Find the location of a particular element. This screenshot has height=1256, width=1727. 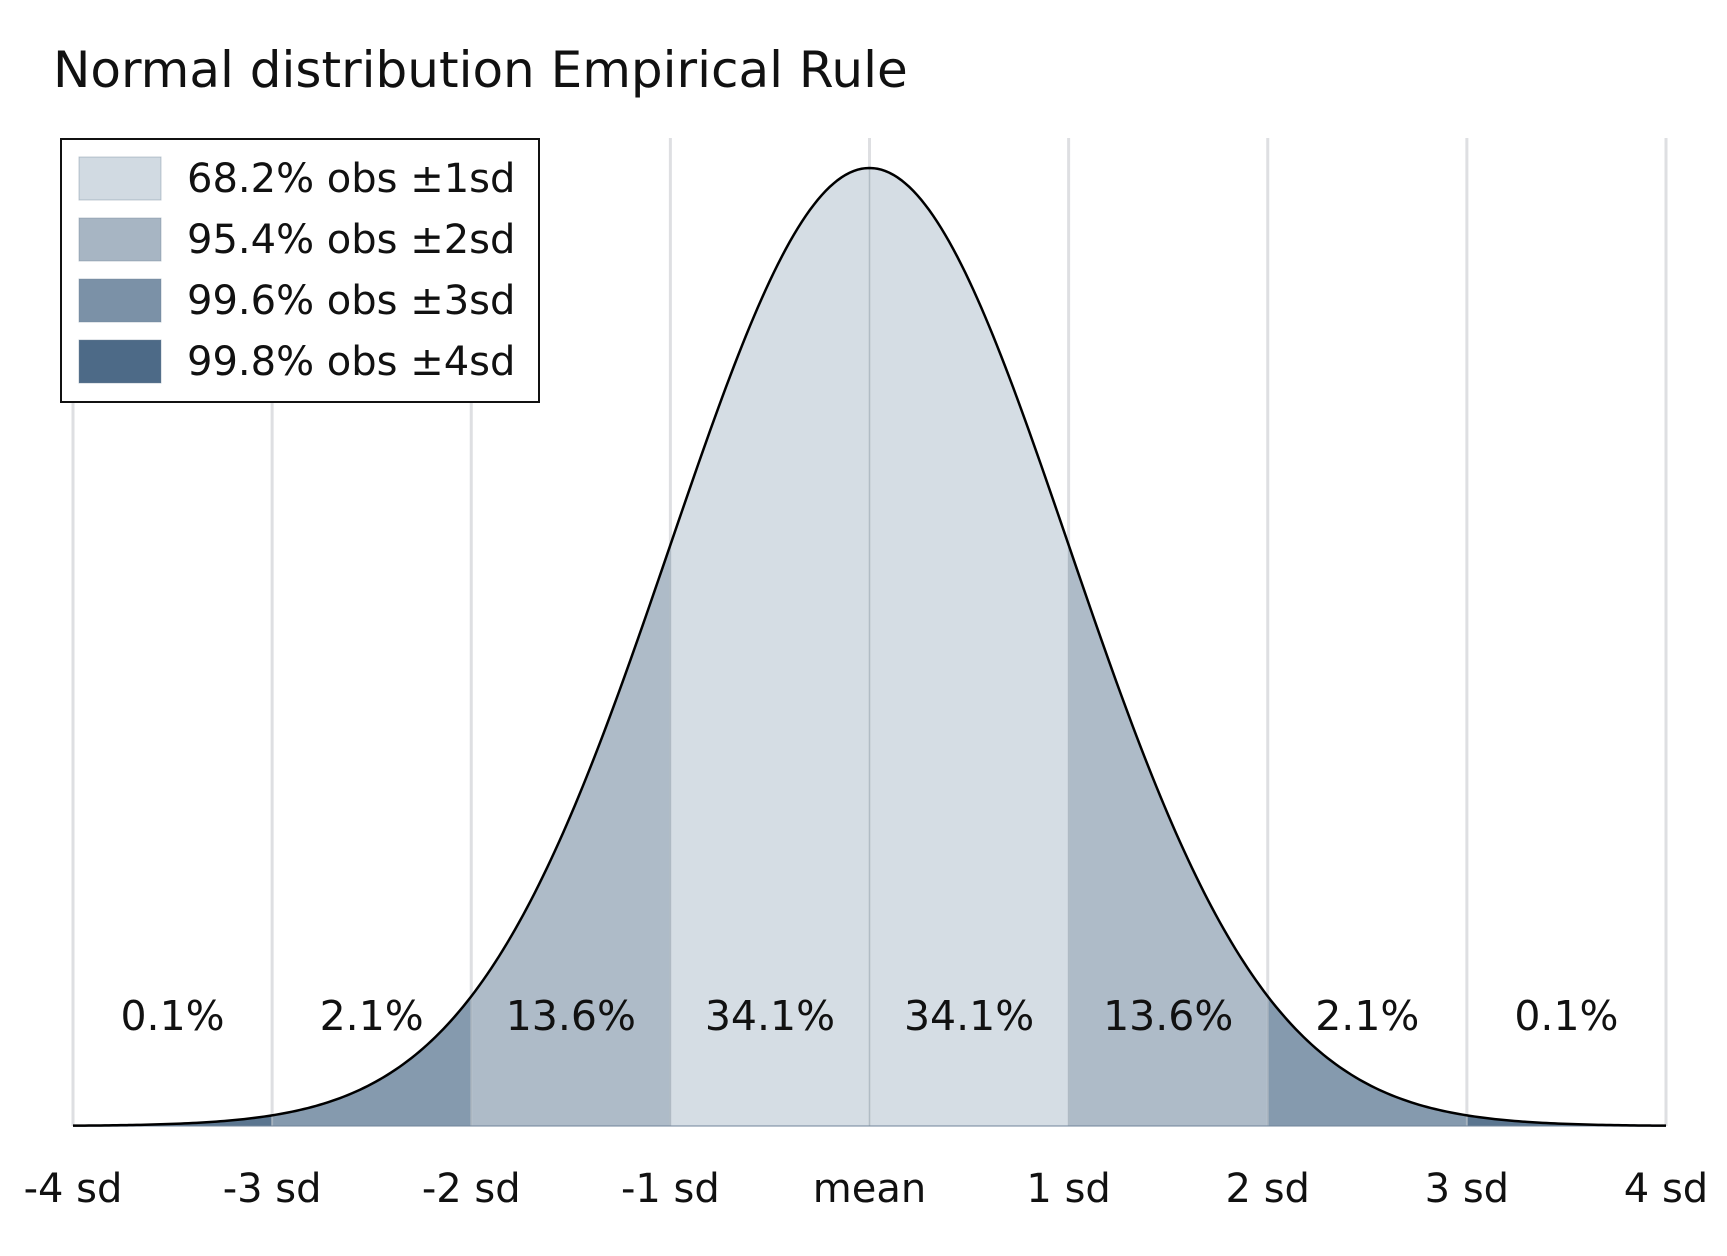

chart-title: Normal distribution Empirical Rule is located at coordinates (480, 70).